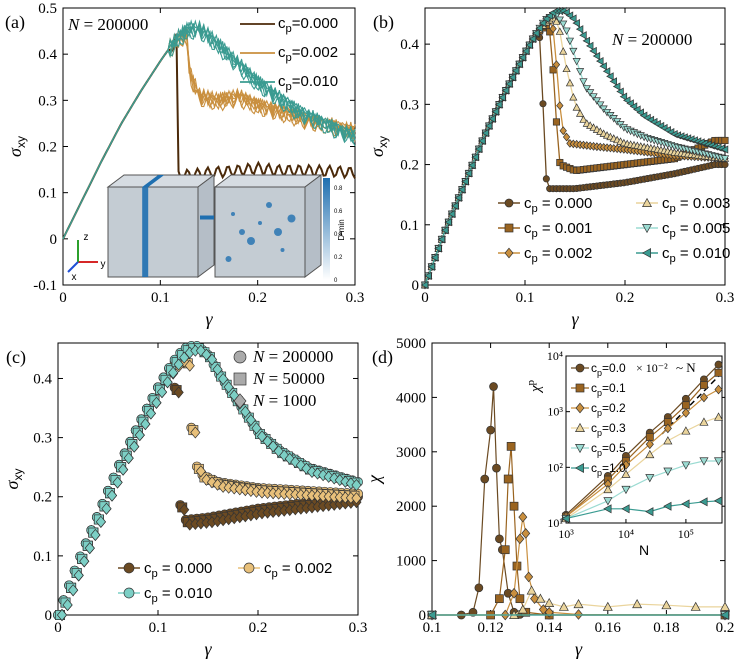  What do you see at coordinates (178, 570) in the screenshot?
I see `legend-label: cp = 0.000` at bounding box center [178, 570].